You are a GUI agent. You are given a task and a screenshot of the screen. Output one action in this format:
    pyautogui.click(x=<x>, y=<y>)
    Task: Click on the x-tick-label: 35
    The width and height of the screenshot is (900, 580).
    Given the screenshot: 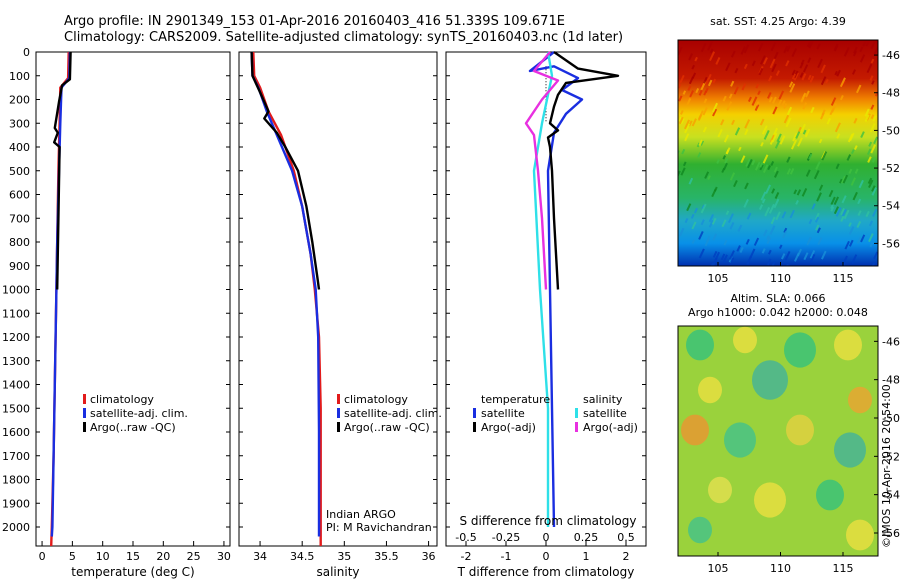 What is the action you would take?
    pyautogui.click(x=344, y=556)
    